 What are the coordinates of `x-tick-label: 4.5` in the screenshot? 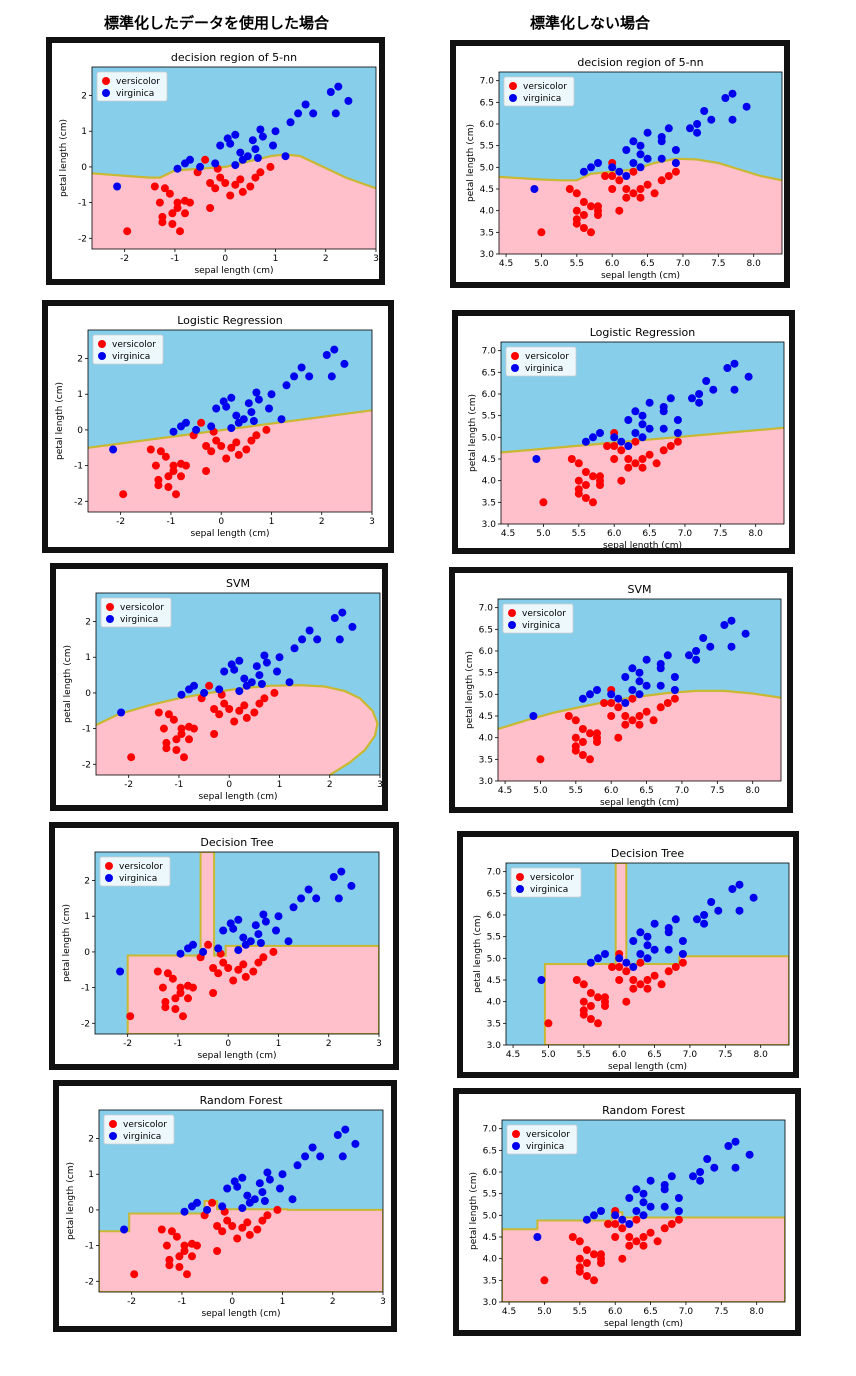 It's located at (505, 791).